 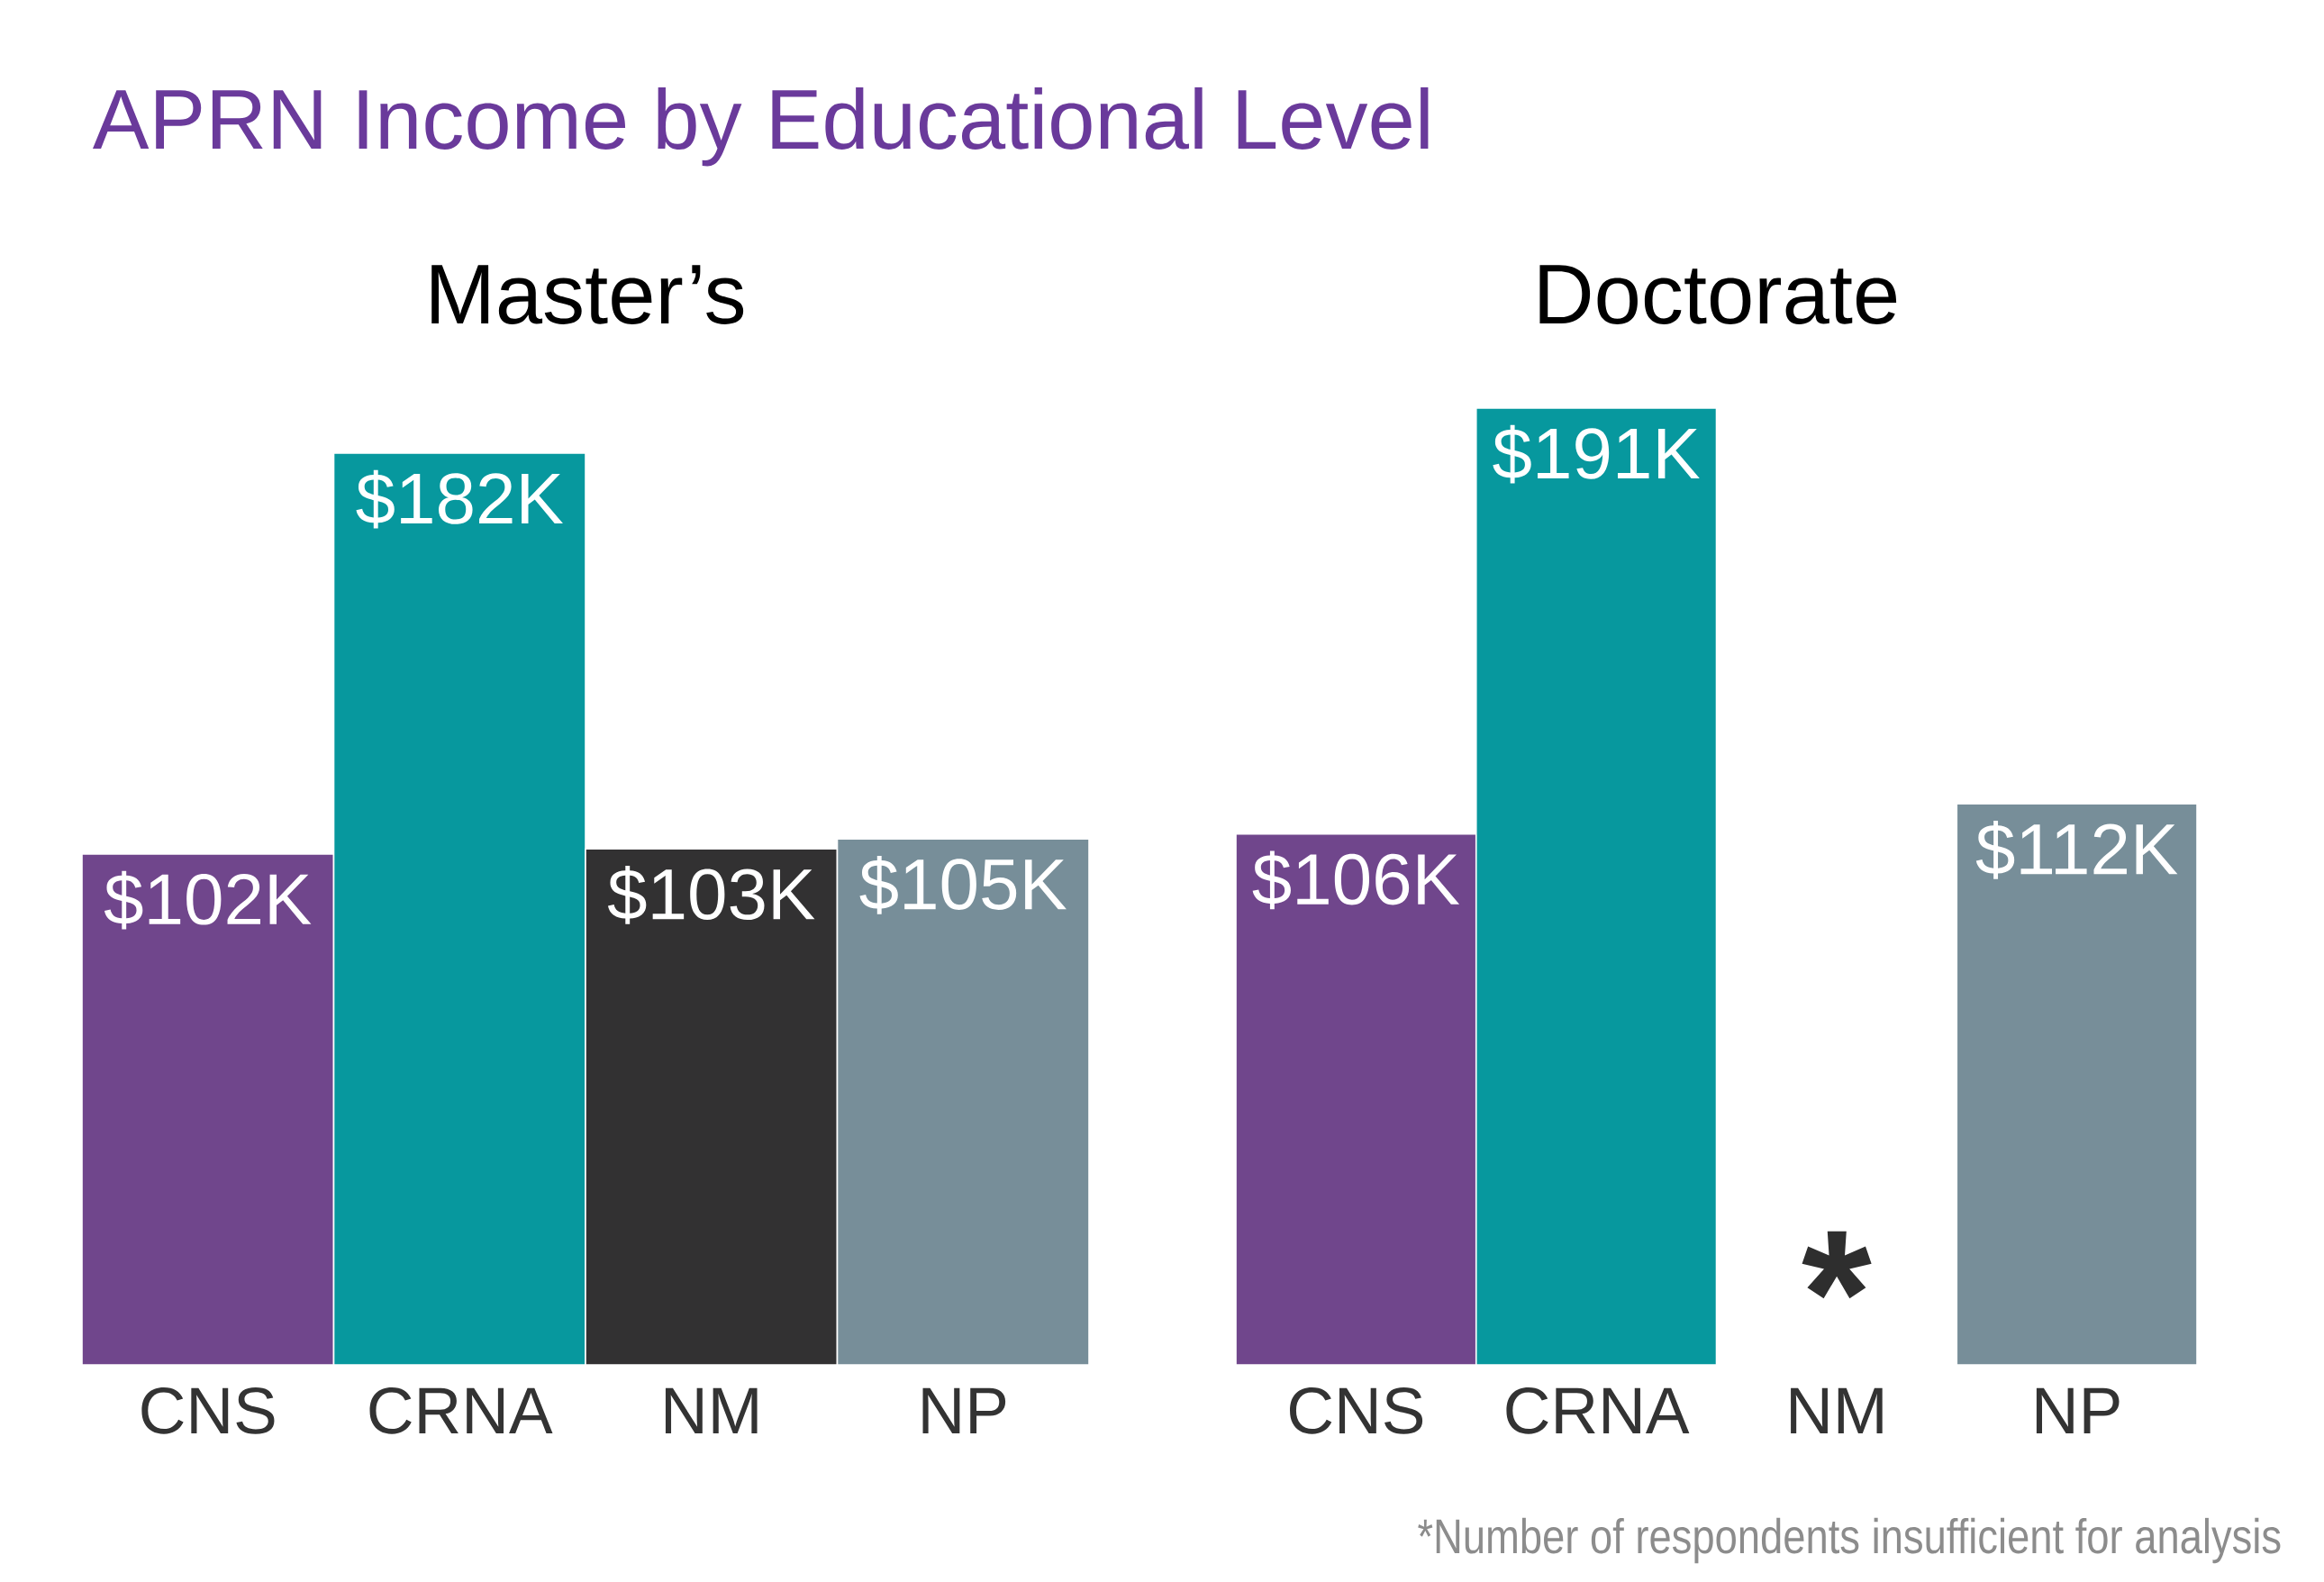 I want to click on data-label: $191K, so click(x=1596, y=454).